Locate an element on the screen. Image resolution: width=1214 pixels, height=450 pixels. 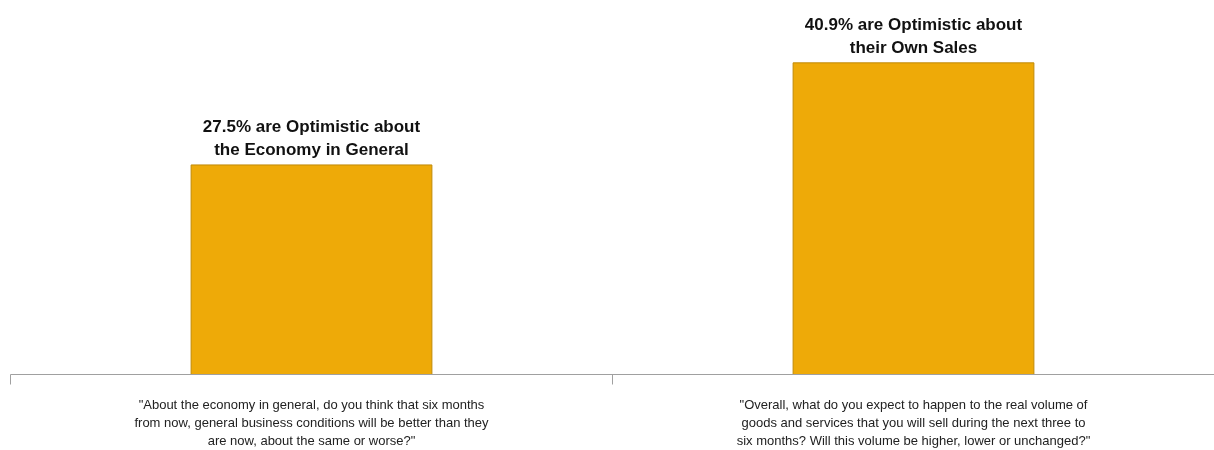
x-tick-label: "About the economy in general, do you think that six months from now, general business conditions will be better than they are now, about the same or worse?" is located at coordinates (312, 422).